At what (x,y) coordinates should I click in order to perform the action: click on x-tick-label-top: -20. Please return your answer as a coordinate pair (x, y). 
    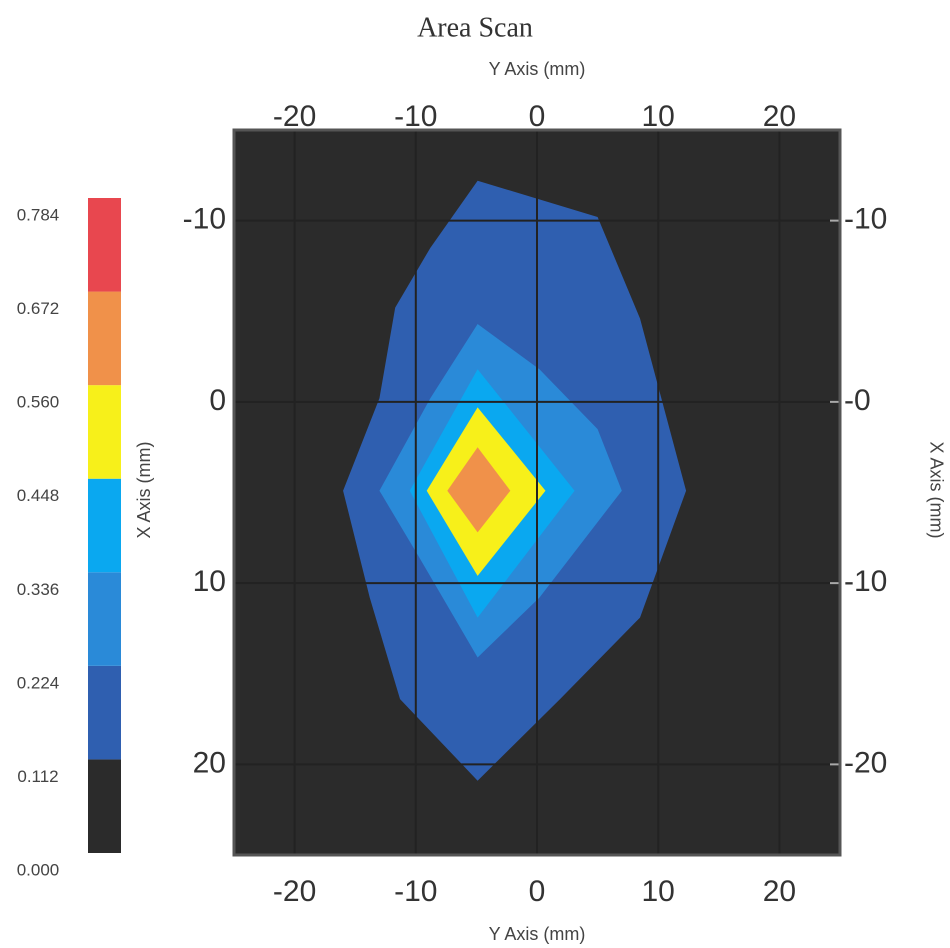
    Looking at the image, I should click on (294, 116).